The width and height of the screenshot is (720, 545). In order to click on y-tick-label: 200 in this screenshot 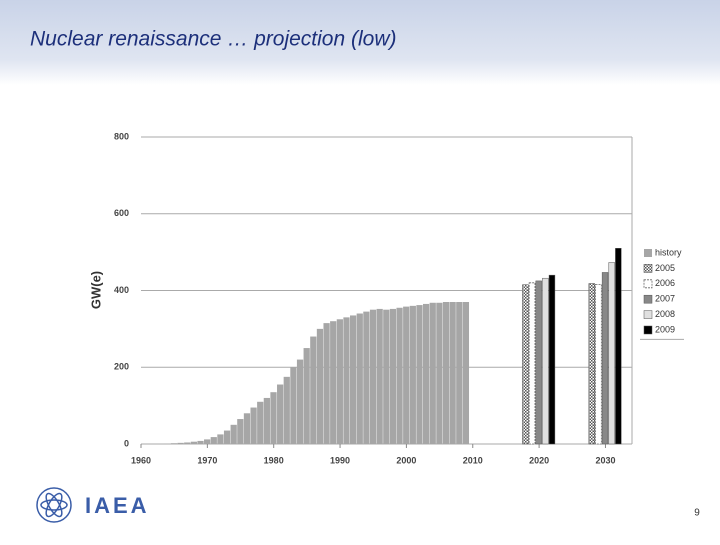, I will do `click(121, 367)`.